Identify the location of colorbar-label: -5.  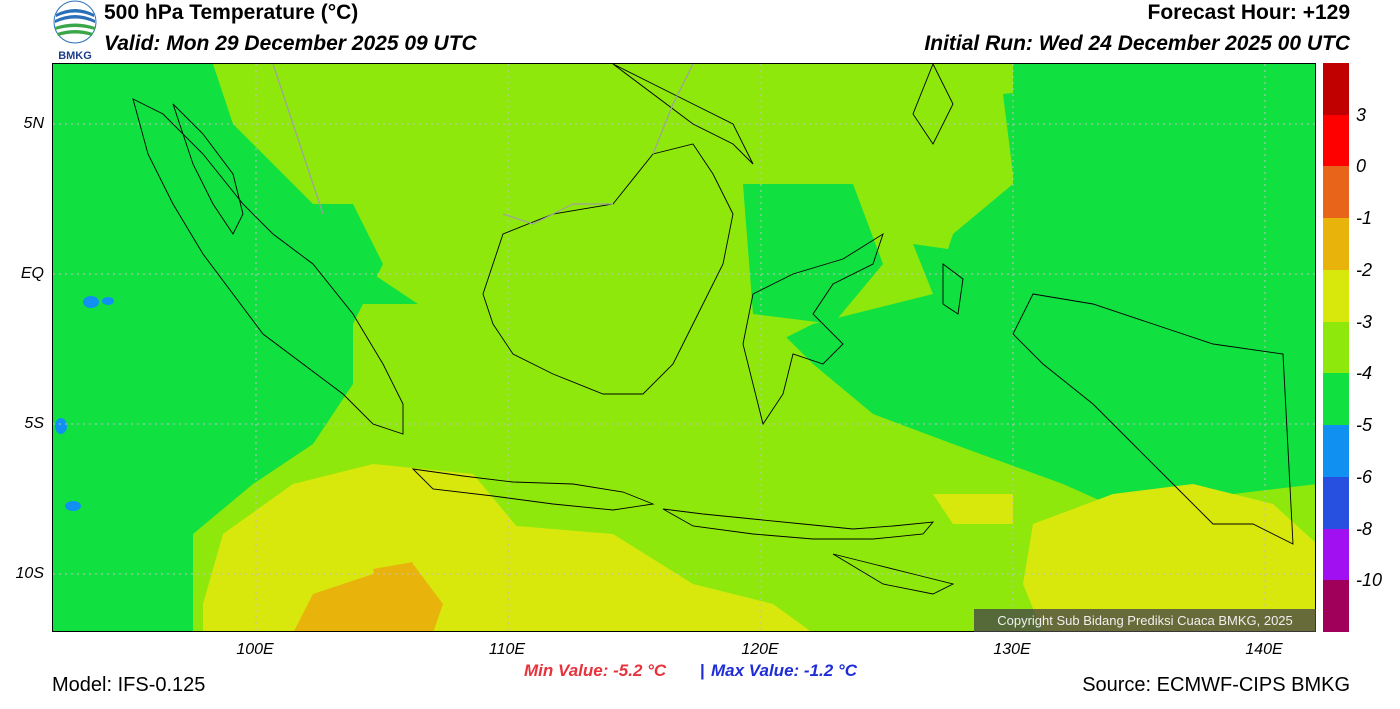
(1364, 425).